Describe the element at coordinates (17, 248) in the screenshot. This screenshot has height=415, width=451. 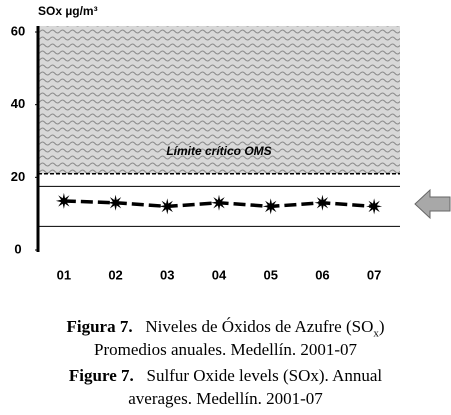
I see `y-tick-label: 0` at that location.